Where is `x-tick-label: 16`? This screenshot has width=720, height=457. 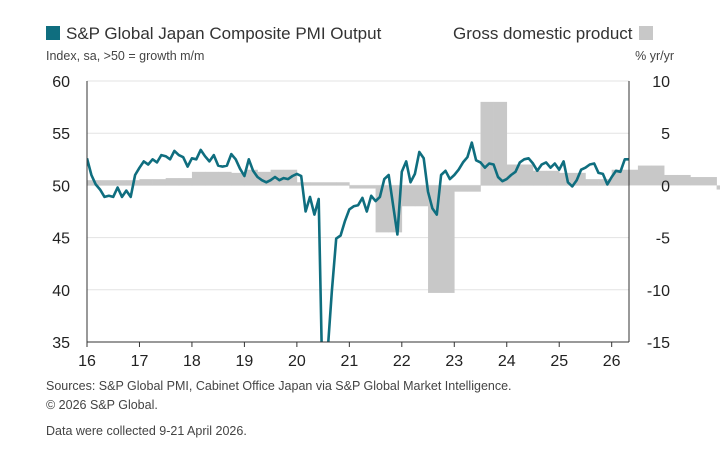 x-tick-label: 16 is located at coordinates (87, 361).